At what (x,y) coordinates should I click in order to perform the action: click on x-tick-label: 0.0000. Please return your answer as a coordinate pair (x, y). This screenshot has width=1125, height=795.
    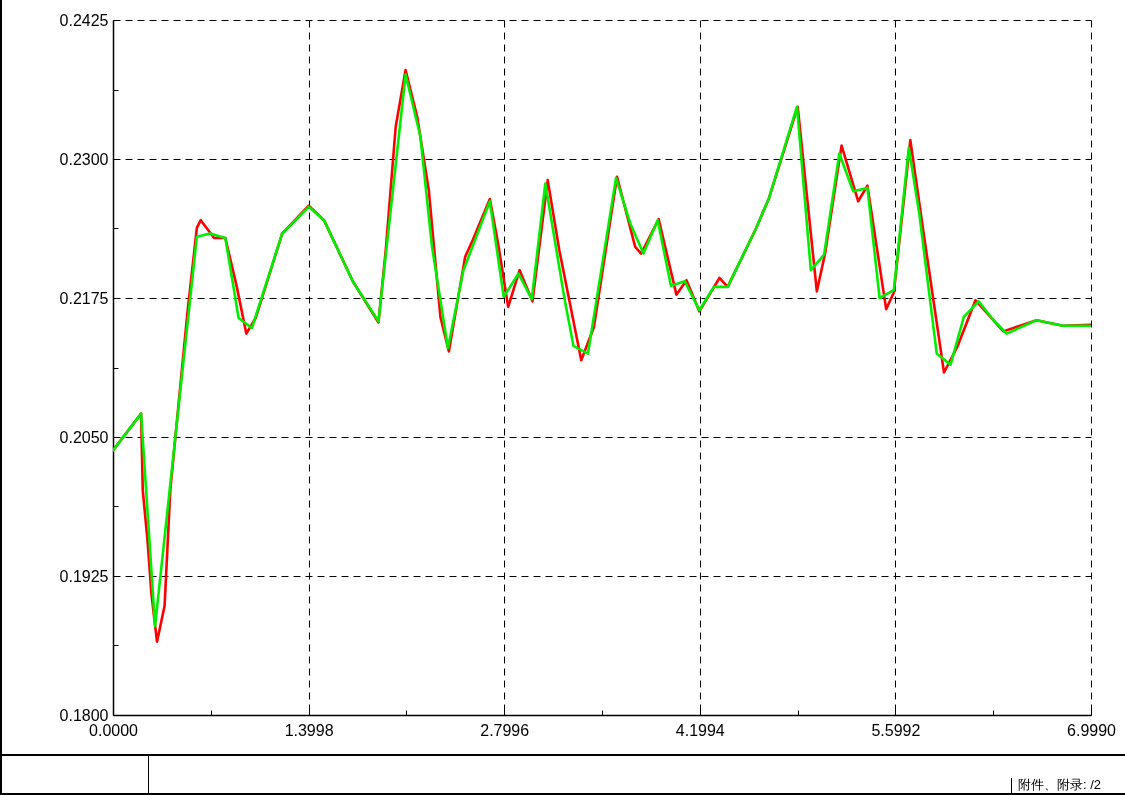
    Looking at the image, I should click on (114, 730).